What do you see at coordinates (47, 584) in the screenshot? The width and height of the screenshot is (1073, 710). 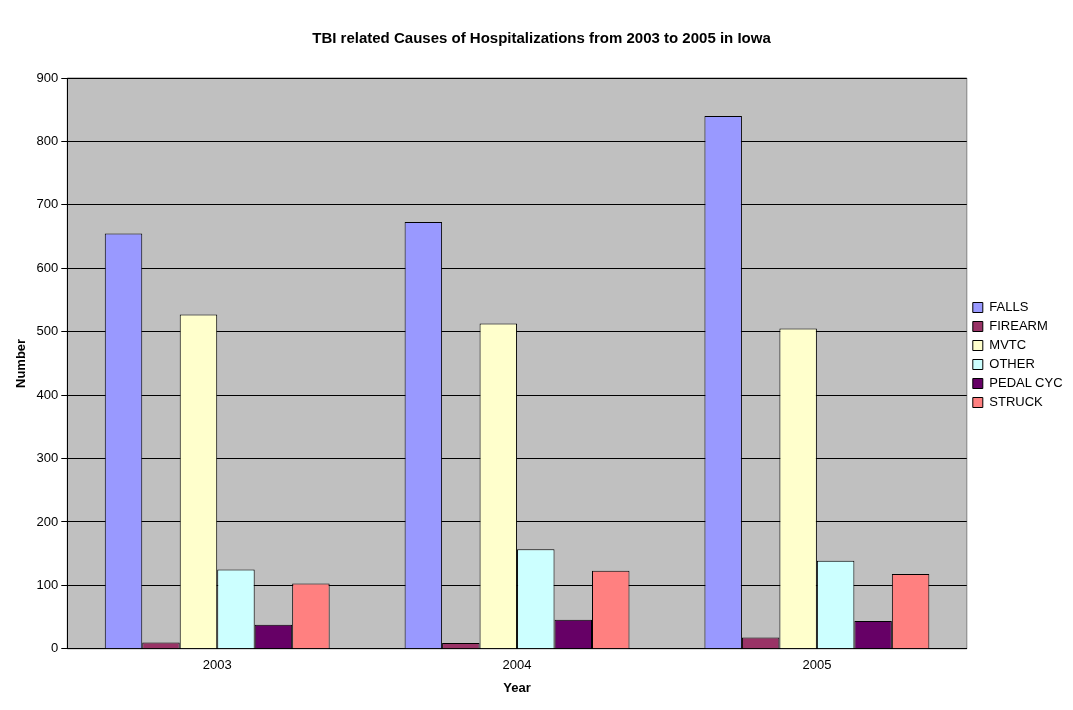 I see `y-tick-label: 100` at bounding box center [47, 584].